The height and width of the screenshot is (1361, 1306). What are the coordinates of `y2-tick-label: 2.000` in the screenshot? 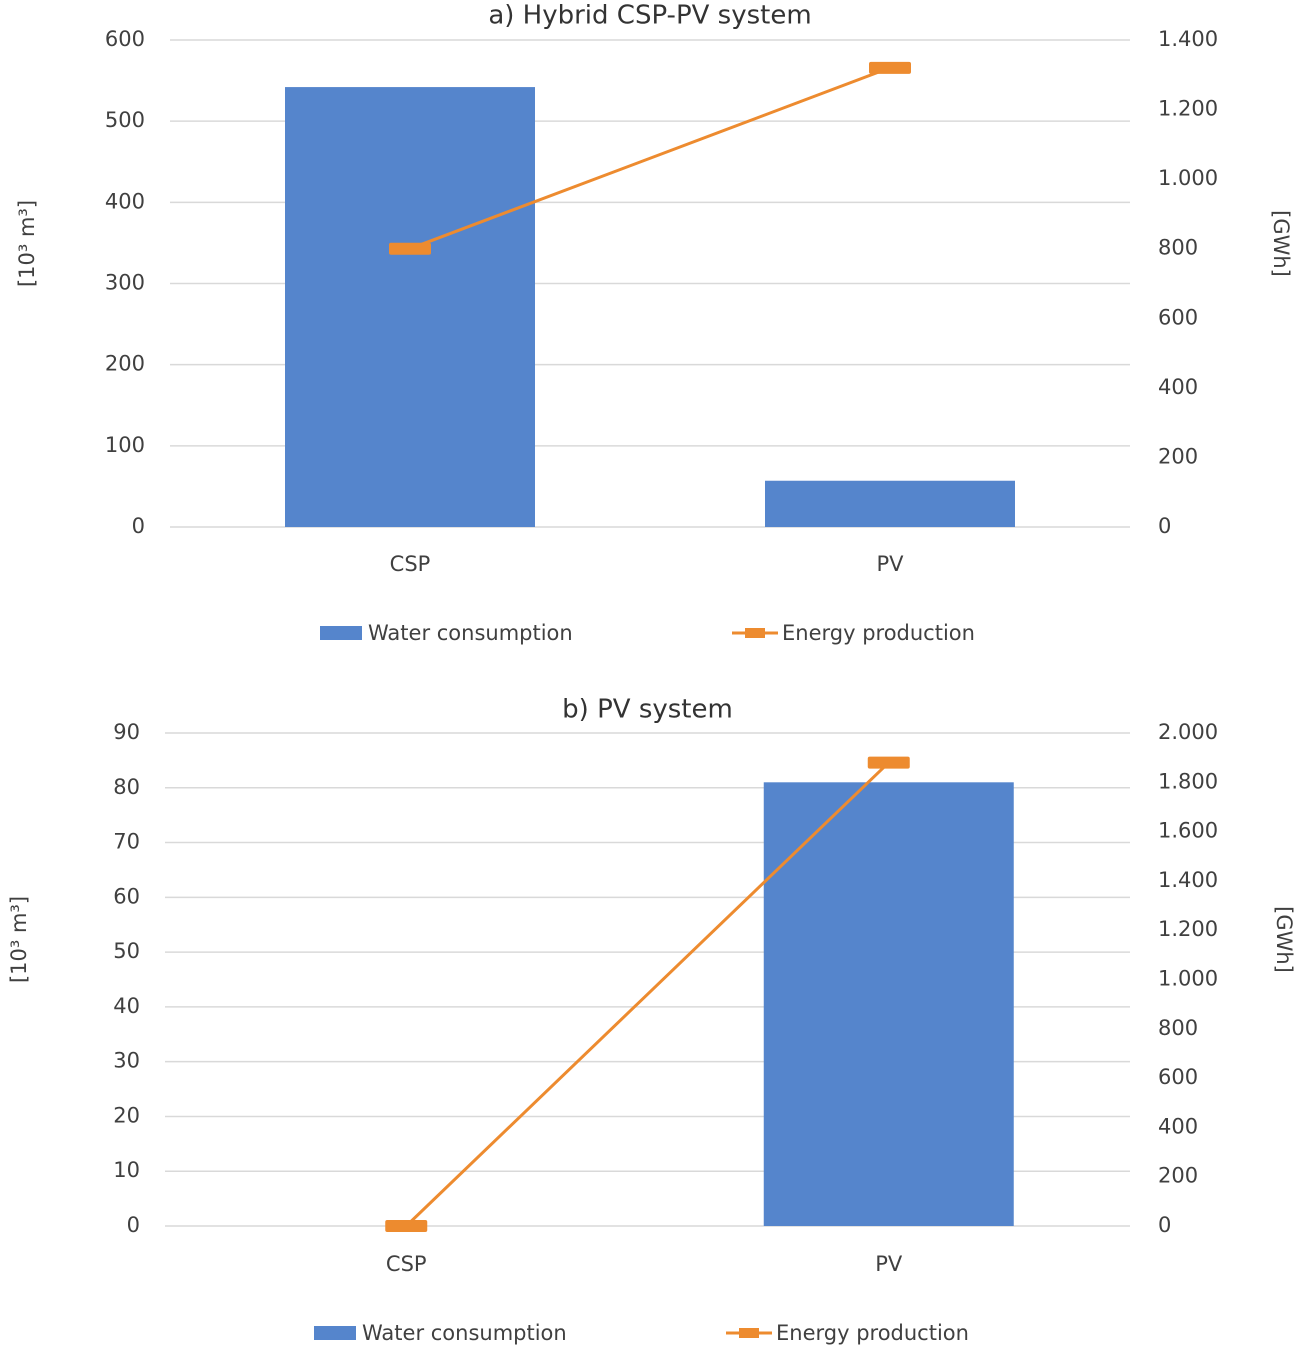 It's located at (1188, 732).